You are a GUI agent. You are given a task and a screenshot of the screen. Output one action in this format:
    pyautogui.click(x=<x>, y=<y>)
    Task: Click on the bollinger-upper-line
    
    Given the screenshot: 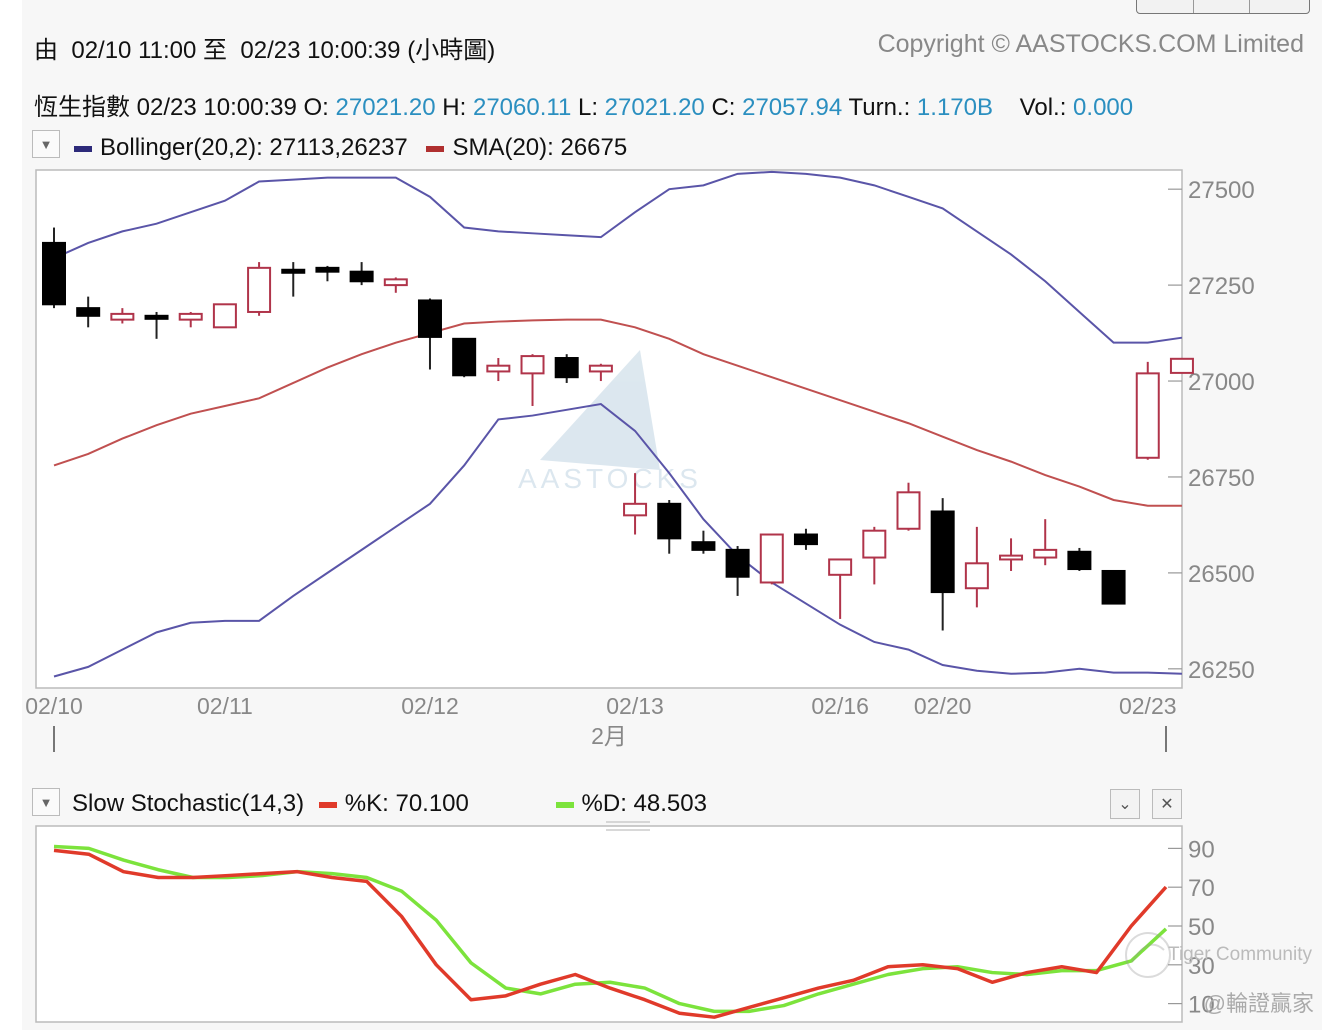 What is the action you would take?
    pyautogui.click(x=618, y=257)
    